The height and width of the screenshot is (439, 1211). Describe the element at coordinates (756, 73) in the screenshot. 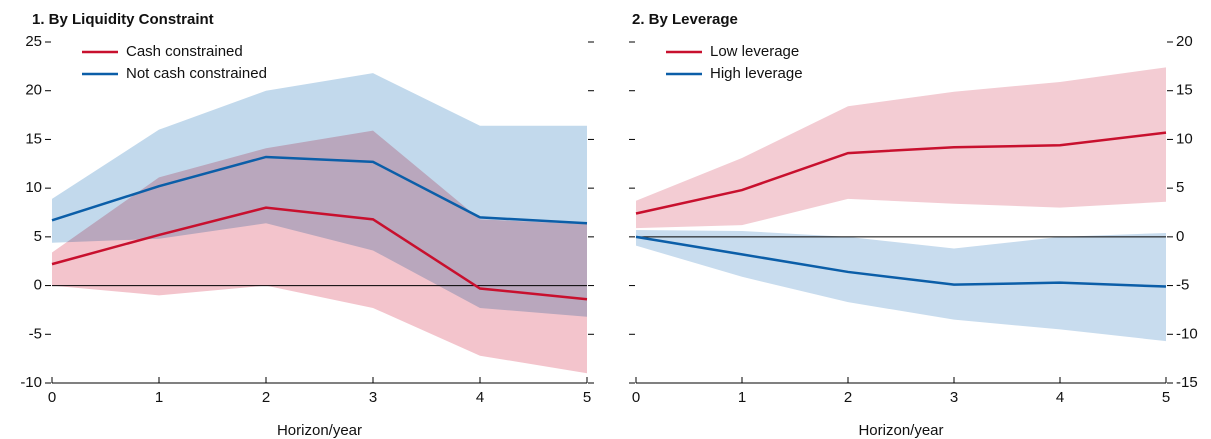

I see `legend-label: High leverage` at that location.